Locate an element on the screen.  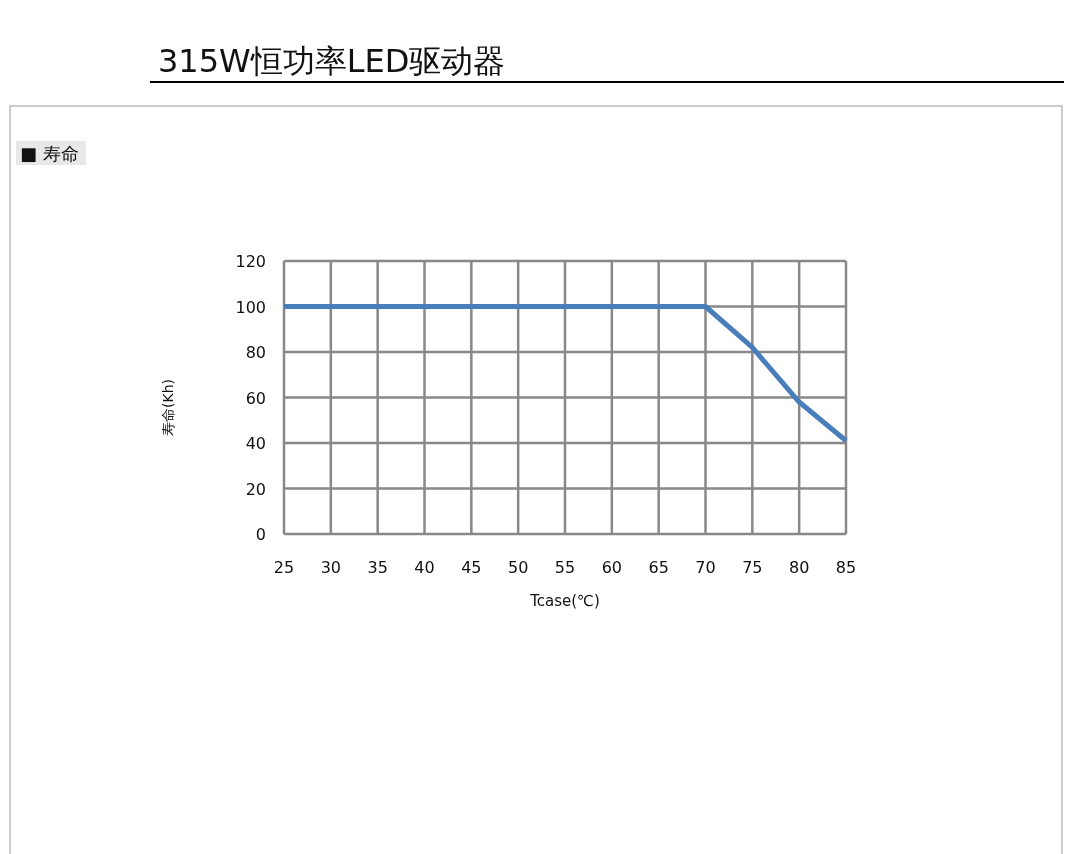
y-tick-label: 20 is located at coordinates (255, 489).